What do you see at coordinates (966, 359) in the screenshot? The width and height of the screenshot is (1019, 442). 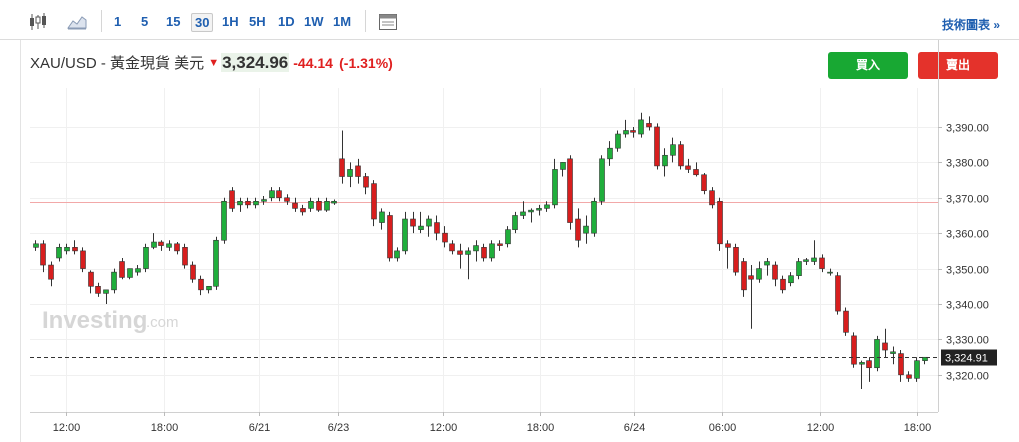 I see `last-price-label-text: 3,324.91` at bounding box center [966, 359].